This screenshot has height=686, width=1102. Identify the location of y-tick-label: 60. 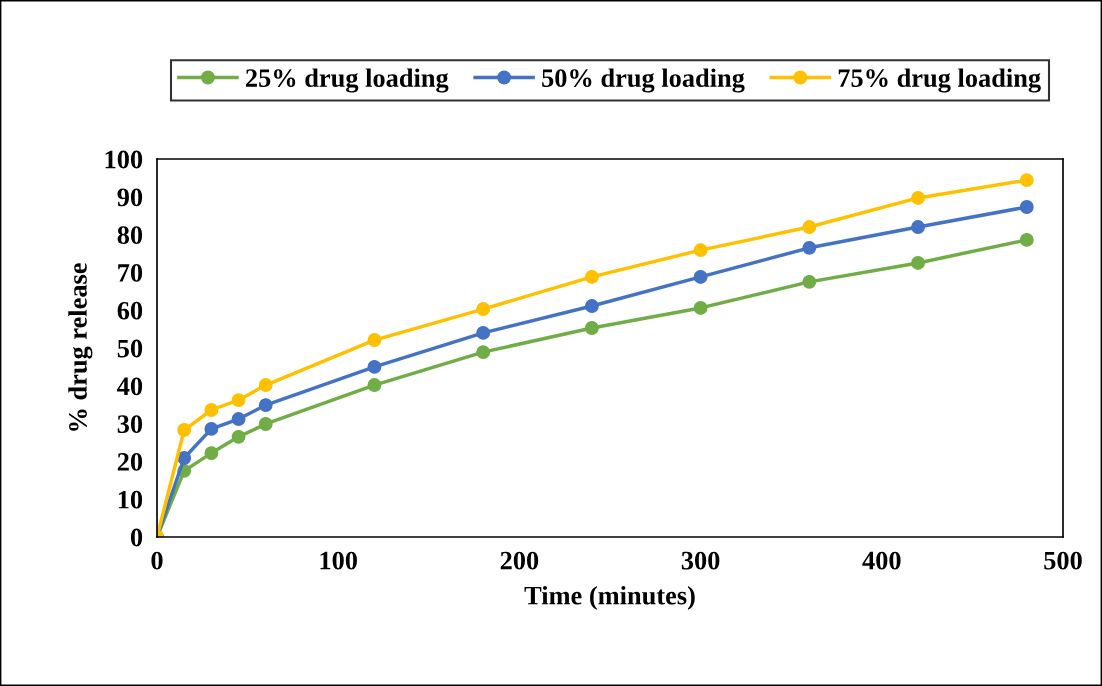
(130, 310).